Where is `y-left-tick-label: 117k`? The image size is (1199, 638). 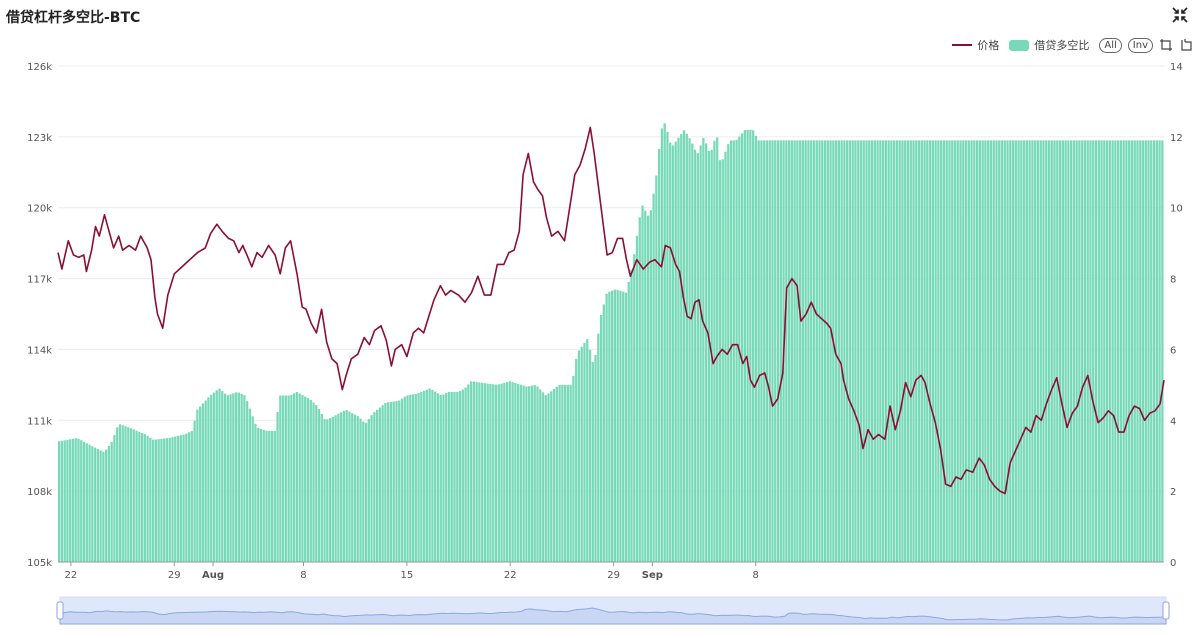
y-left-tick-label: 117k is located at coordinates (39, 280).